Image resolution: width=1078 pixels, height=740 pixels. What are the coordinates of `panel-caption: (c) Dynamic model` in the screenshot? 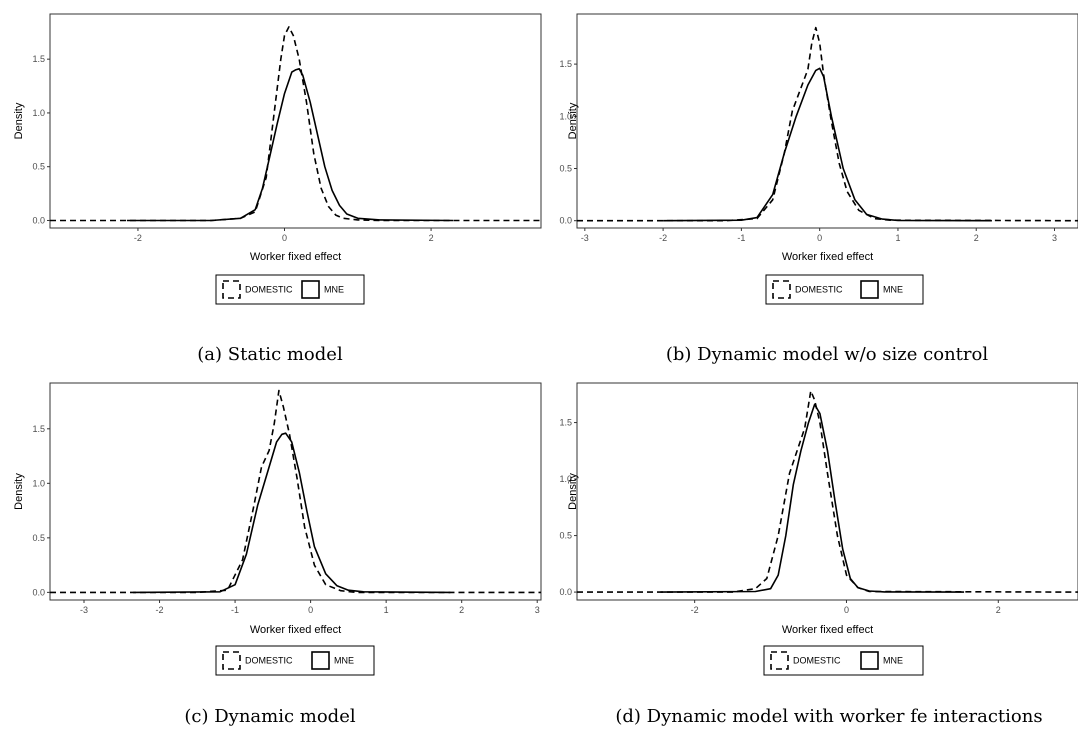 It's located at (269, 716).